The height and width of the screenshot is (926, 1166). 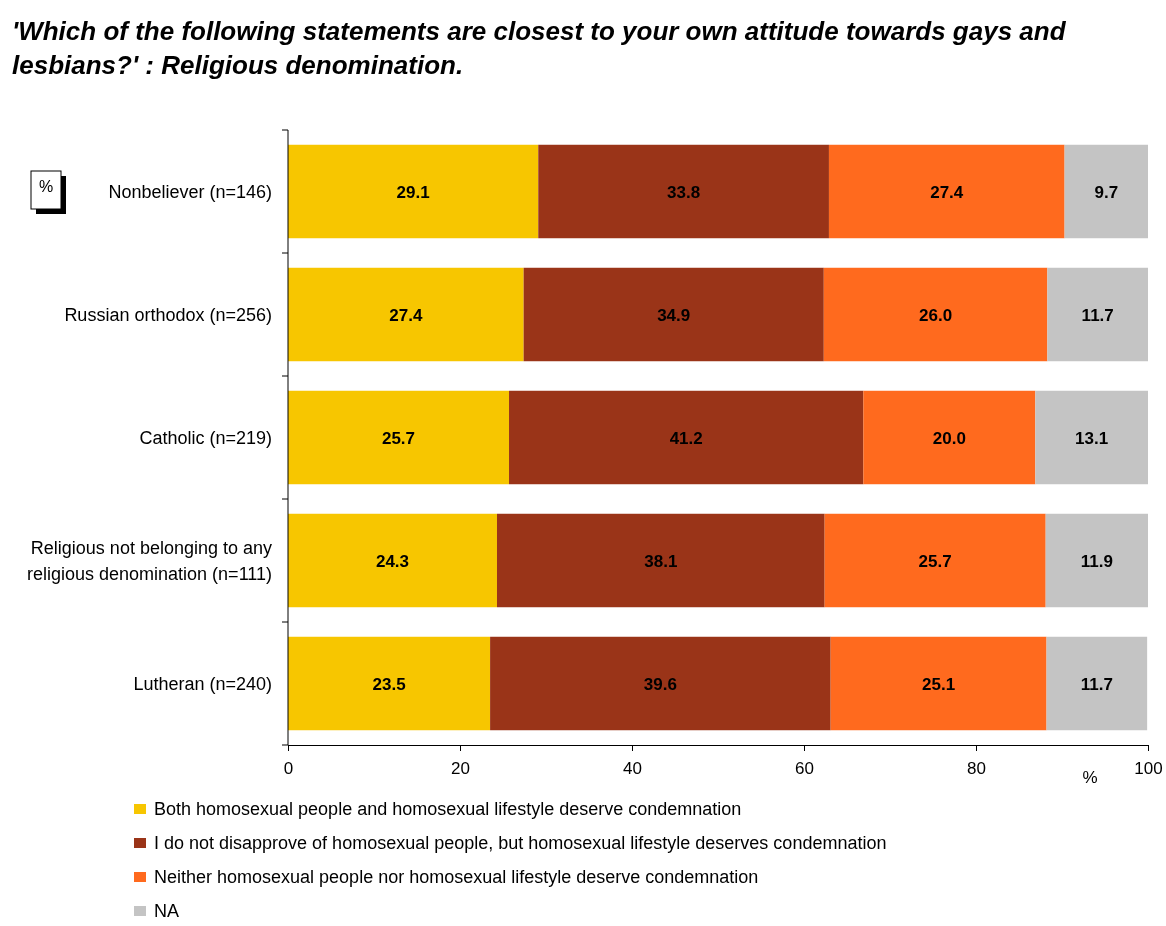 What do you see at coordinates (632, 769) in the screenshot?
I see `x-tick-label: 40` at bounding box center [632, 769].